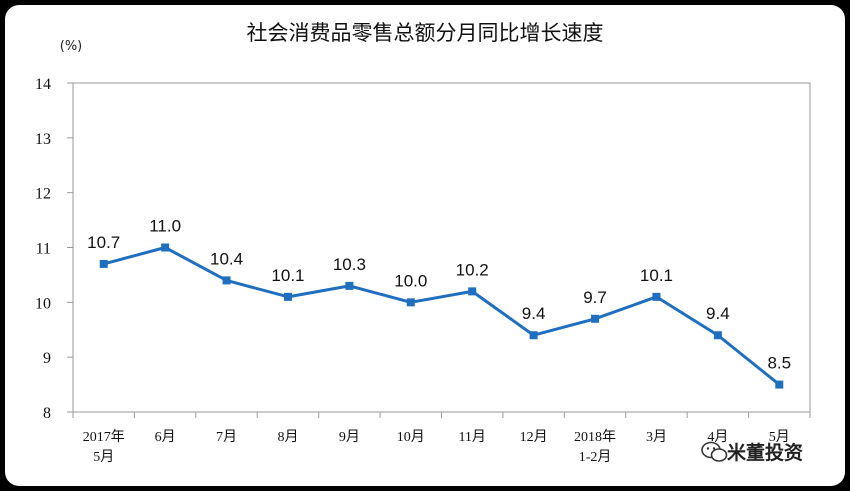  What do you see at coordinates (349, 264) in the screenshot?
I see `data-label: 10.3` at bounding box center [349, 264].